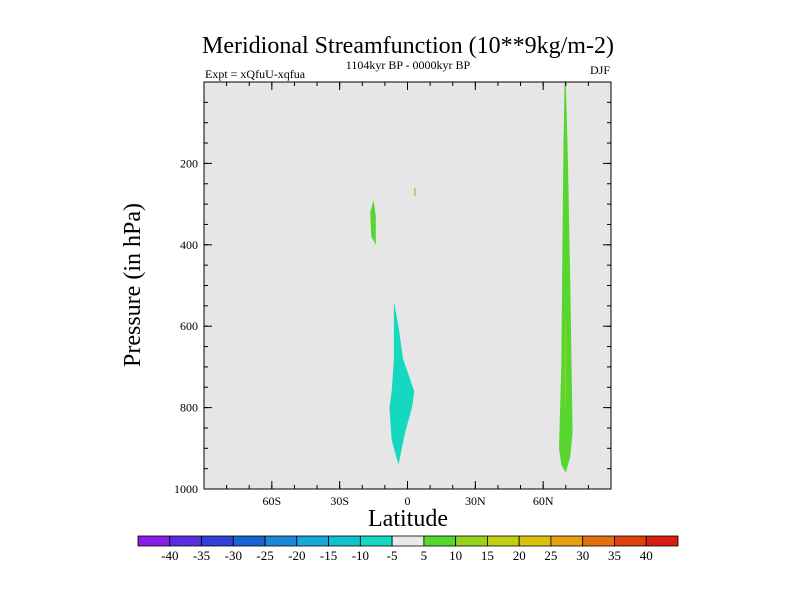 The image size is (800, 600). I want to click on x-tick-label: 0, so click(408, 501).